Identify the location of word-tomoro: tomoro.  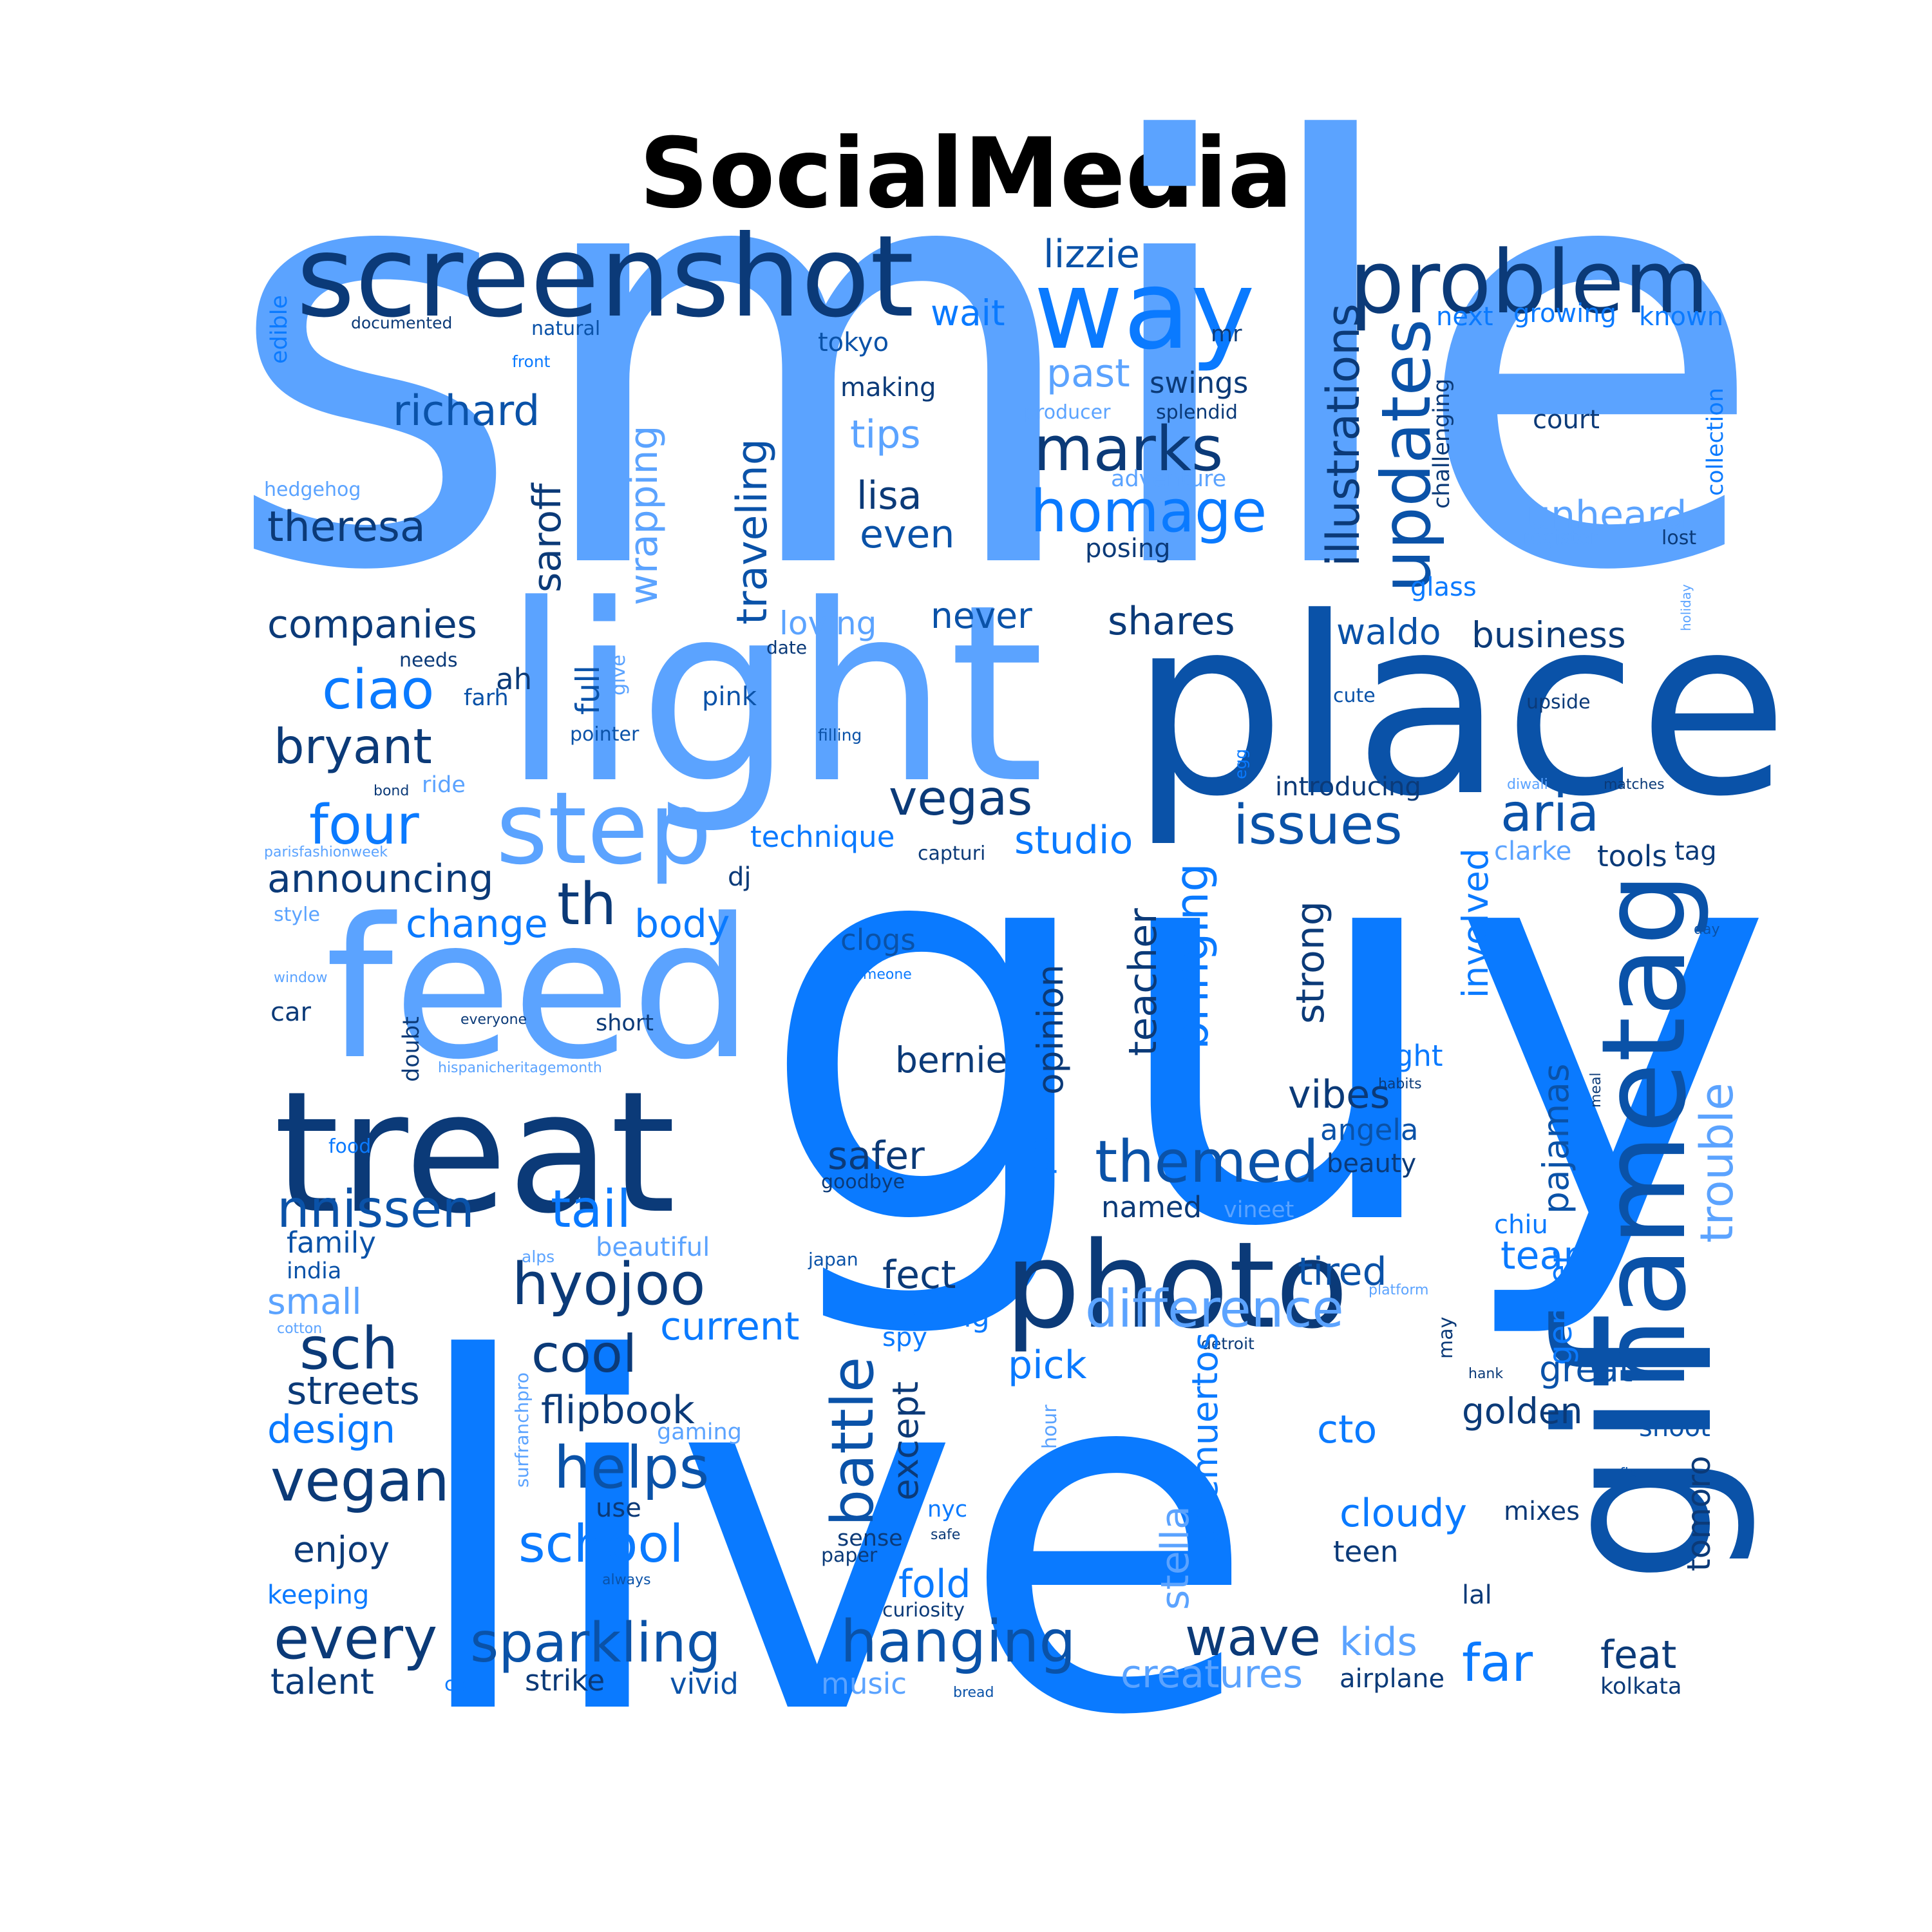
(1699, 1513).